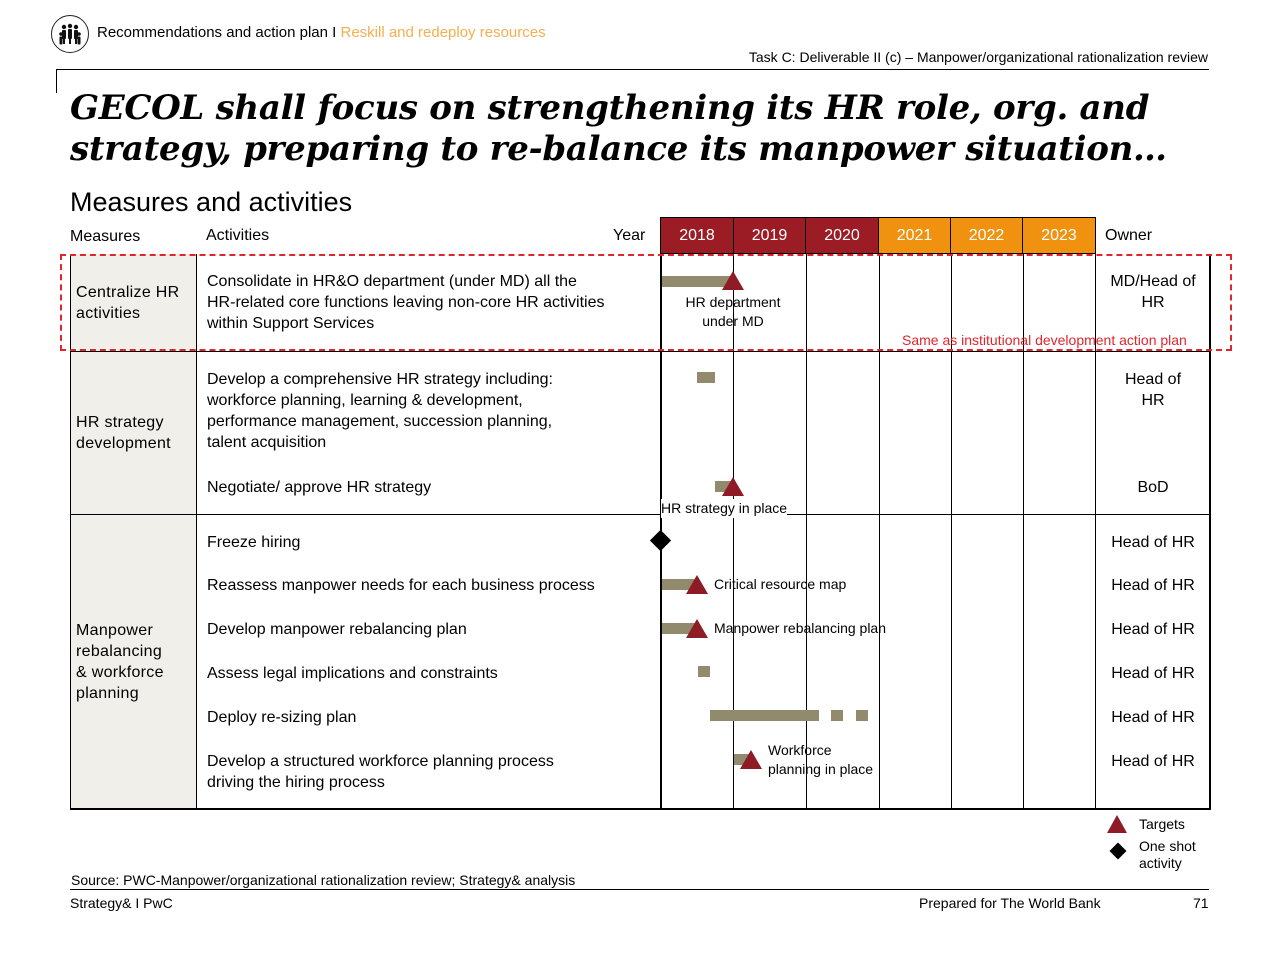 This screenshot has height=960, width=1280. Describe the element at coordinates (1201, 903) in the screenshot. I see `page-number: 71` at that location.